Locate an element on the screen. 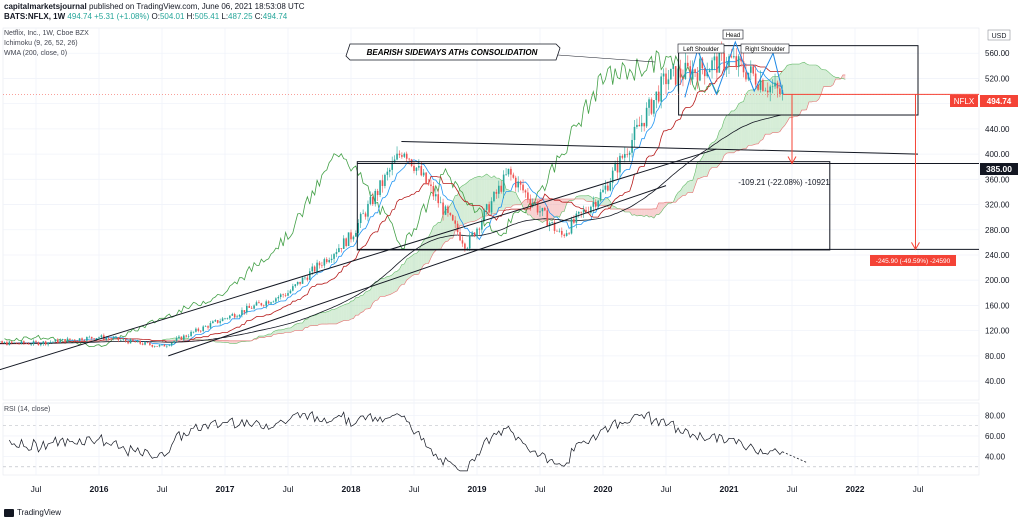 This screenshot has height=520, width=1024. currency-tag: USD is located at coordinates (999, 35).